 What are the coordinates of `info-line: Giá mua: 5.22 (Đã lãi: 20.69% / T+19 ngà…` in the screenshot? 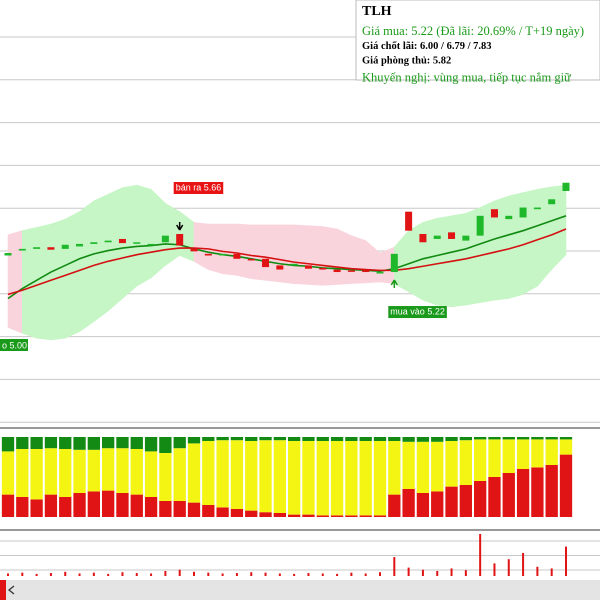 It's located at (473, 31).